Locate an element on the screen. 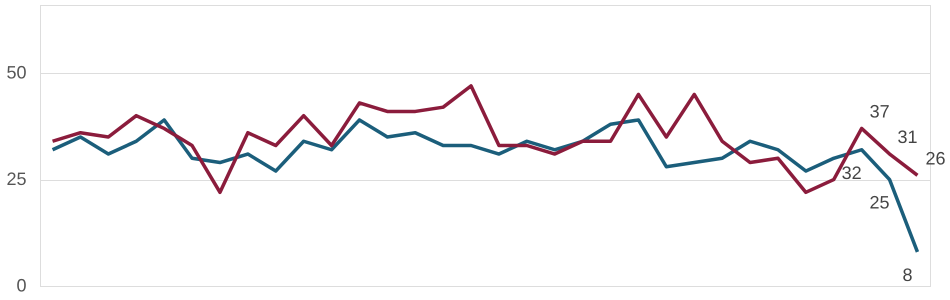 This screenshot has width=950, height=300. data-label: 8 is located at coordinates (907, 274).